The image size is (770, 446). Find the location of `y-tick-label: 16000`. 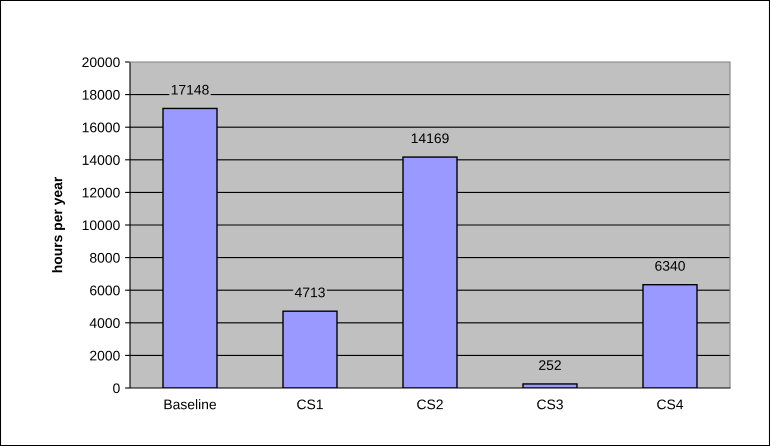

y-tick-label: 16000 is located at coordinates (101, 127).